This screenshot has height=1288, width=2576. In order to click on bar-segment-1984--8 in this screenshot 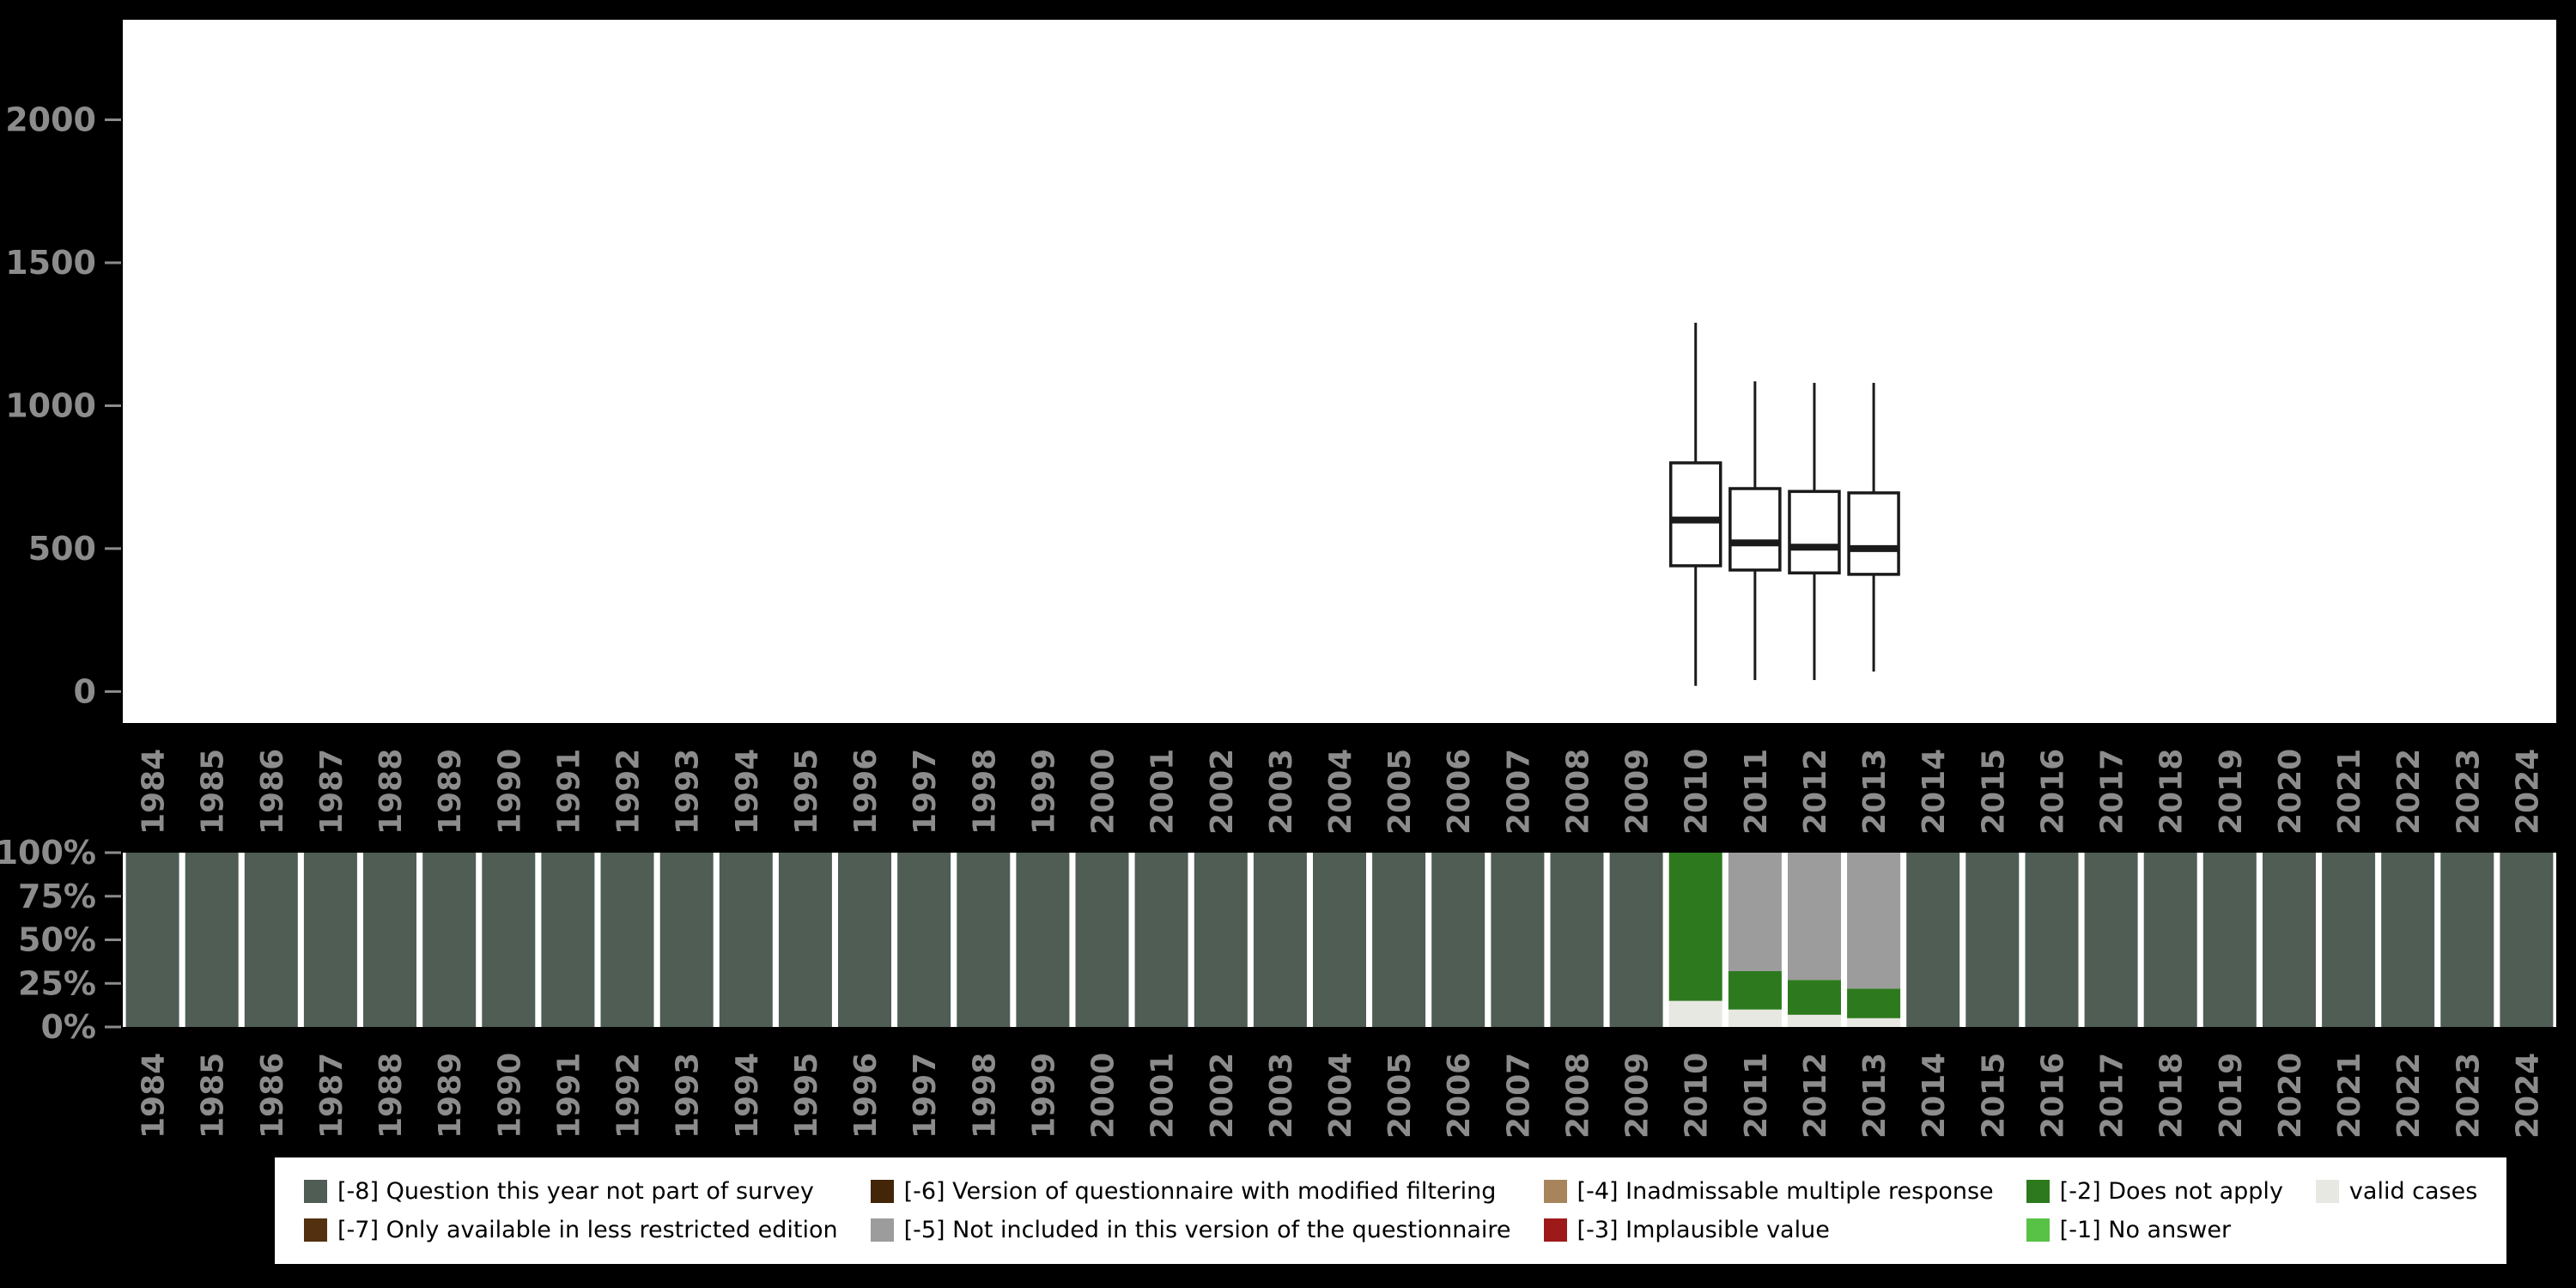, I will do `click(152, 940)`.